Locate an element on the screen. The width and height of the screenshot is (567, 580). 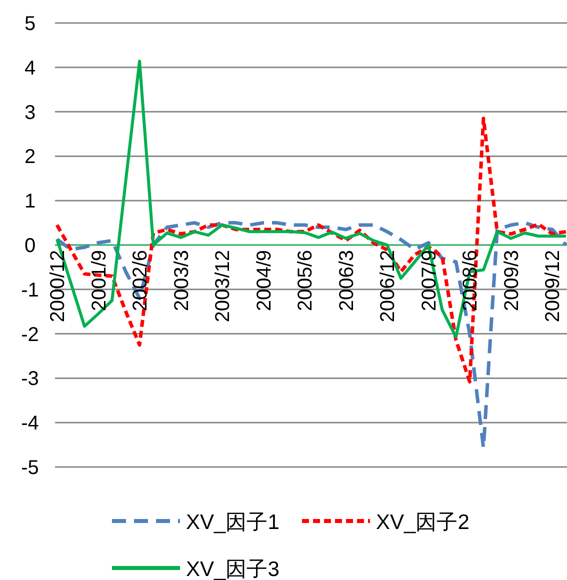
x-tick-label: 2002/6 is located at coordinates (141, 281).